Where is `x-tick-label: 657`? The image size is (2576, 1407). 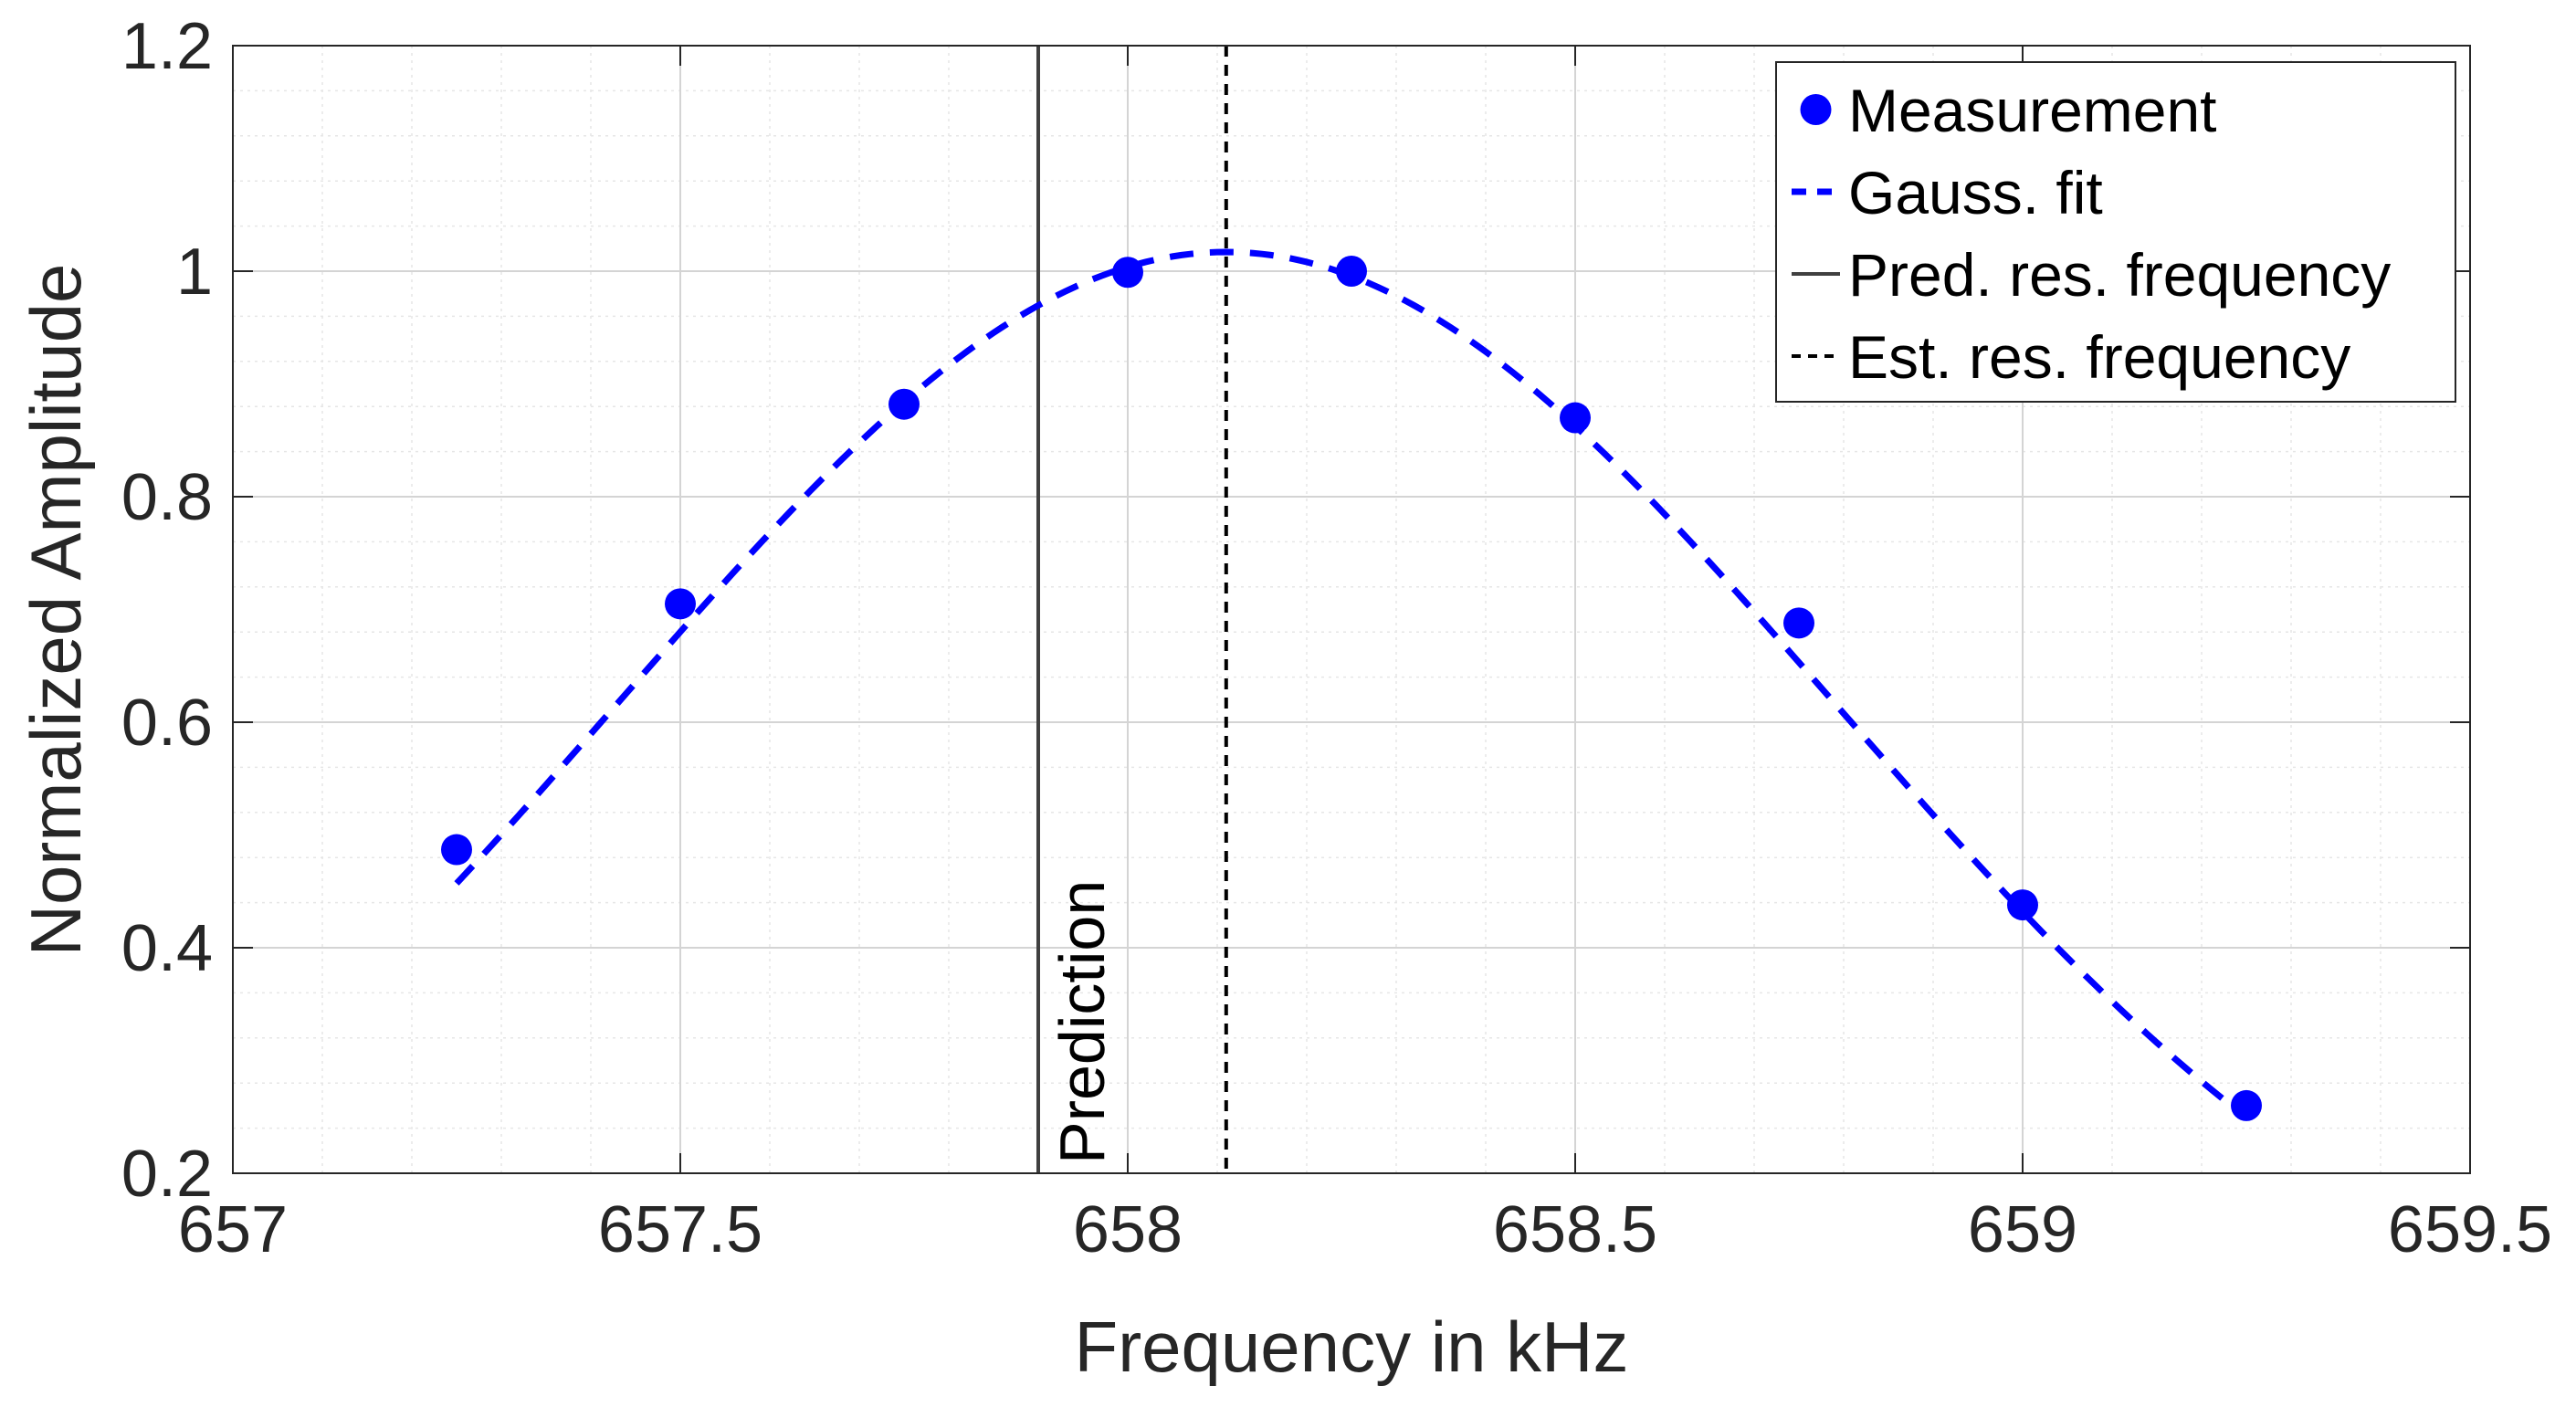
x-tick-label: 657 is located at coordinates (233, 1230).